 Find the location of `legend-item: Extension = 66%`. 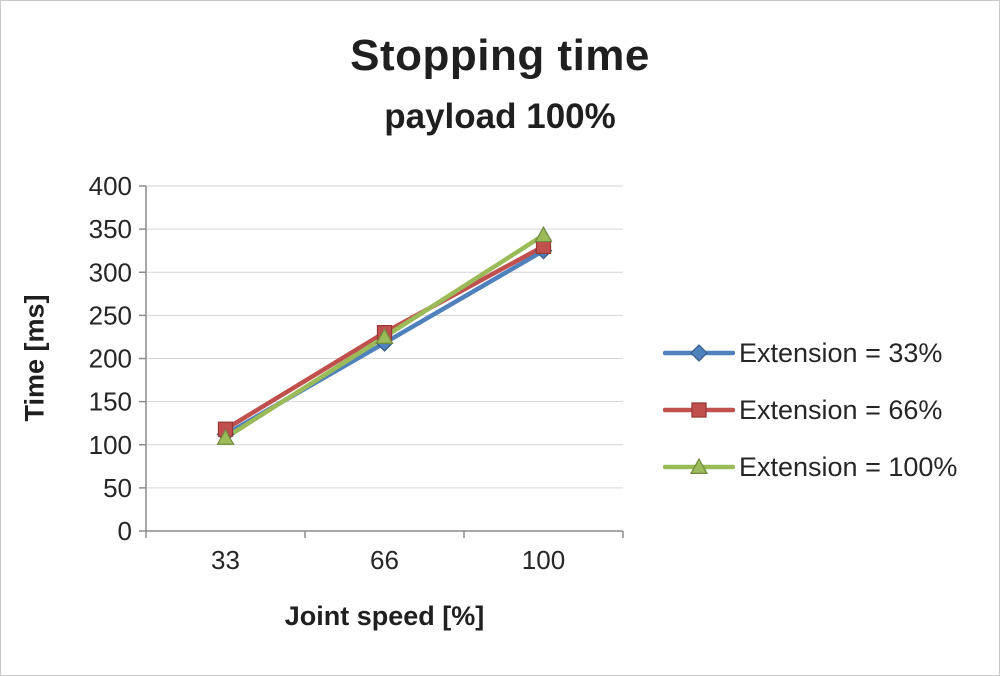

legend-item: Extension = 66% is located at coordinates (810, 410).